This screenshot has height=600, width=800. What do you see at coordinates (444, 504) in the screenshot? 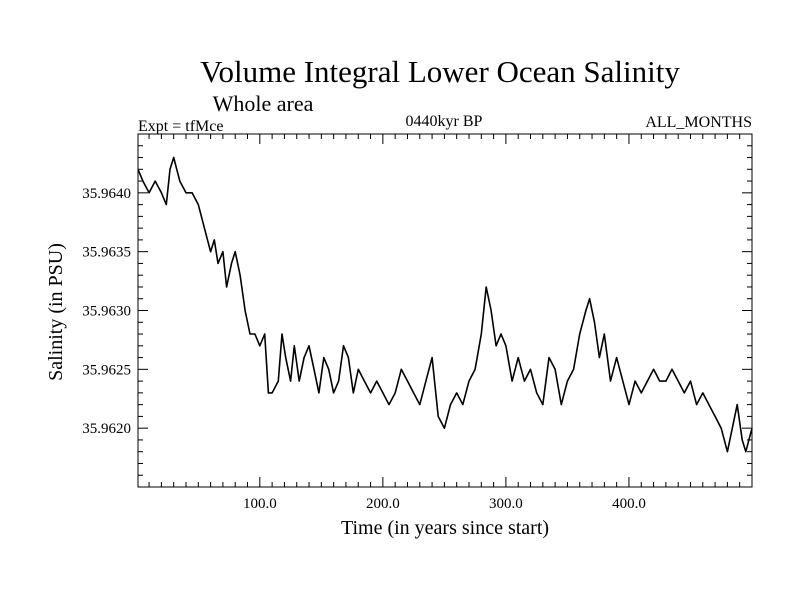
I see `x-tick-labels: 100.0 200.0 300.0 400.0` at bounding box center [444, 504].